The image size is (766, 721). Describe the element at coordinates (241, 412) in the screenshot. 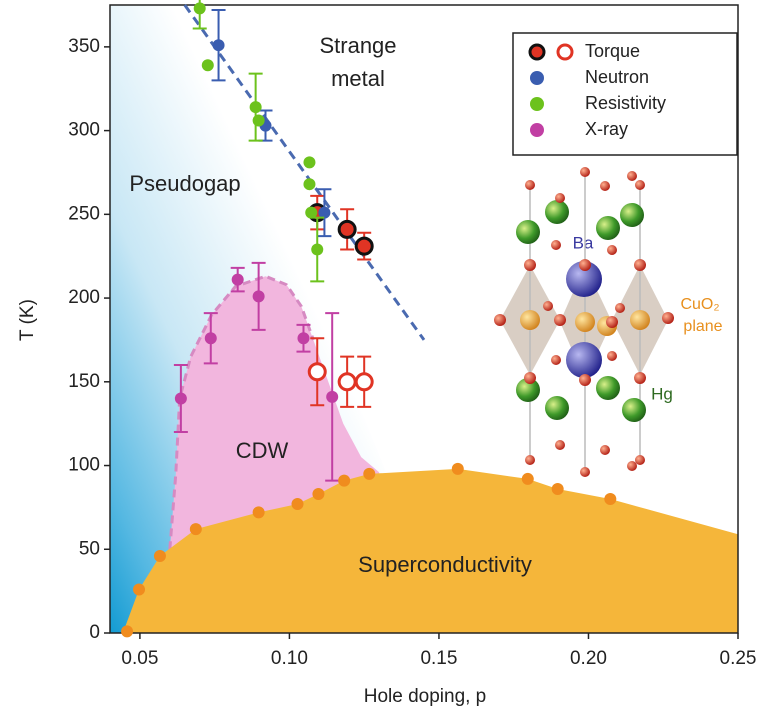

I see `cdw-boundary` at that location.